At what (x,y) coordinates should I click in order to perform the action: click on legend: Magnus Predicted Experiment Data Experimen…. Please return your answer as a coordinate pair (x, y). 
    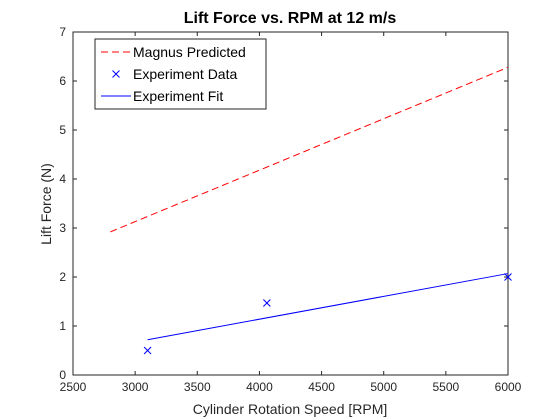
    Looking at the image, I should click on (180, 74).